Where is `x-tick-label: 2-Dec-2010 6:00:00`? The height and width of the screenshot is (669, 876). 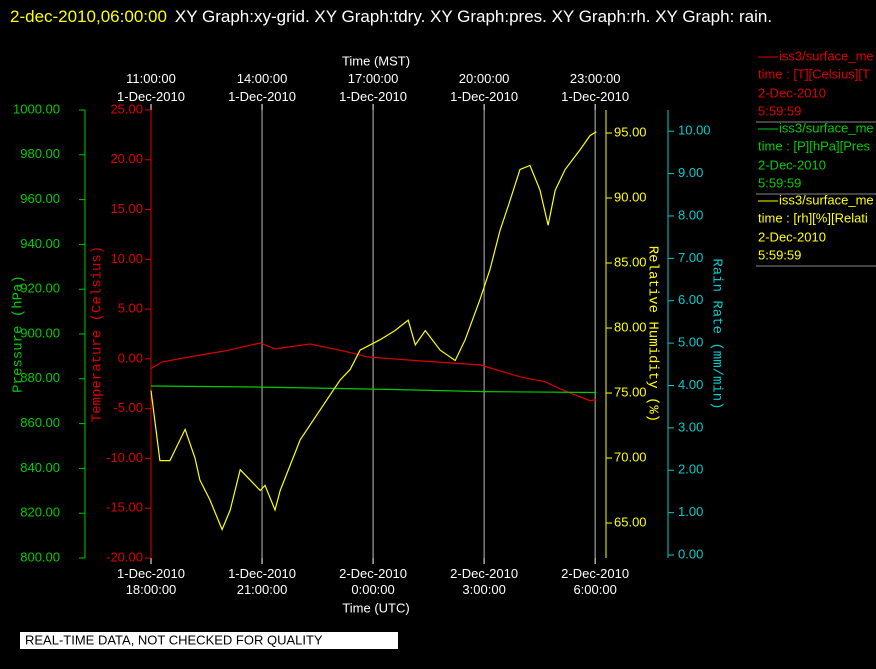 x-tick-label: 2-Dec-2010 6:00:00 is located at coordinates (595, 581).